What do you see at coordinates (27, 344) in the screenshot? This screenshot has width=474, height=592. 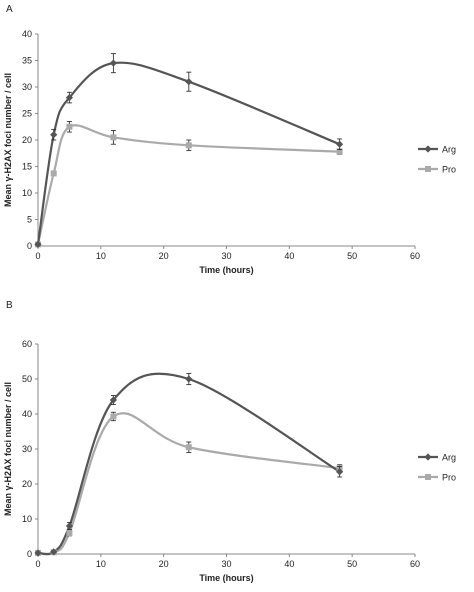 I see `y-tick-label: 60` at bounding box center [27, 344].